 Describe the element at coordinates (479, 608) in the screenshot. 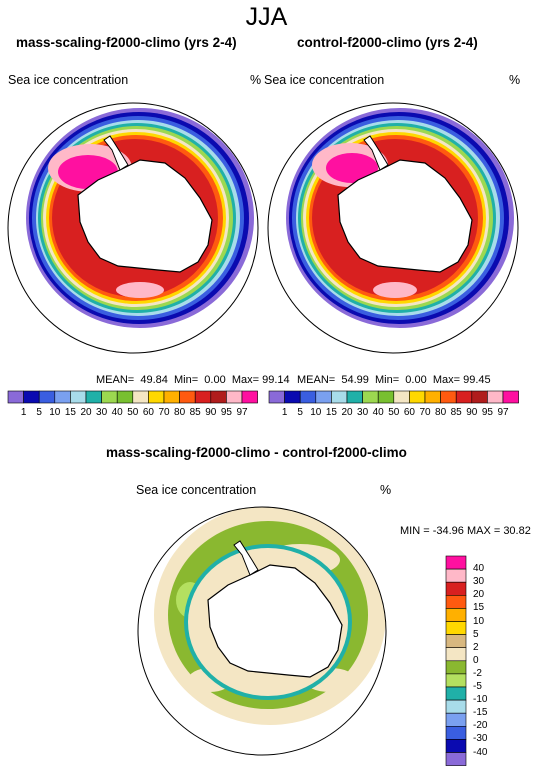

I see `diff-colorbar-tick-label: 15` at that location.